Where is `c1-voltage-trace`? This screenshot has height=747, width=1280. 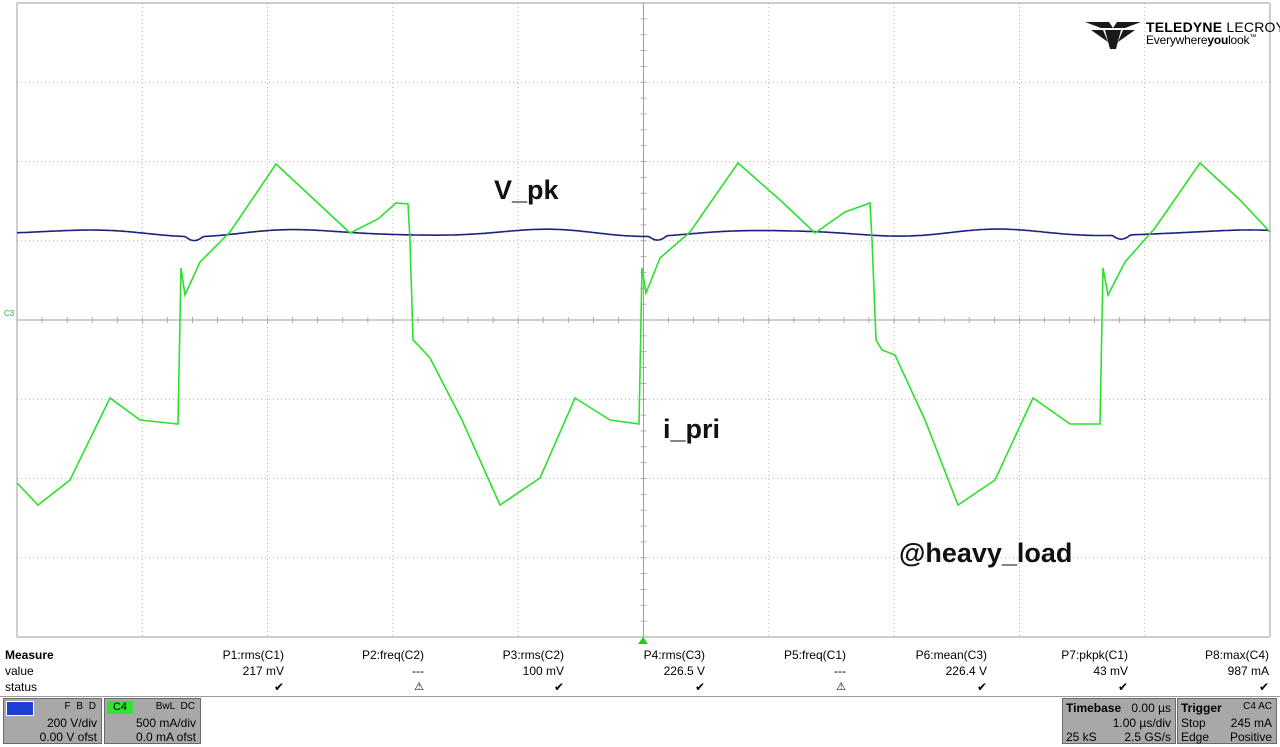
c1-voltage-trace is located at coordinates (643, 235).